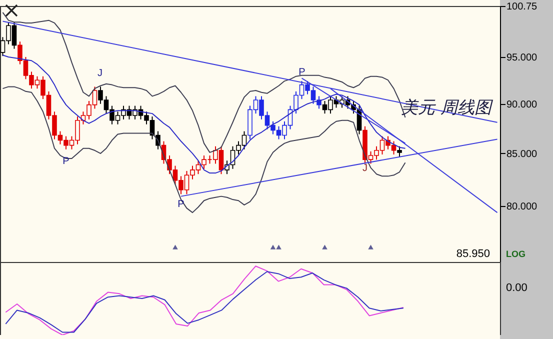 The image size is (553, 339). Describe the element at coordinates (473, 254) in the screenshot. I see `annotation: 85.950` at that location.